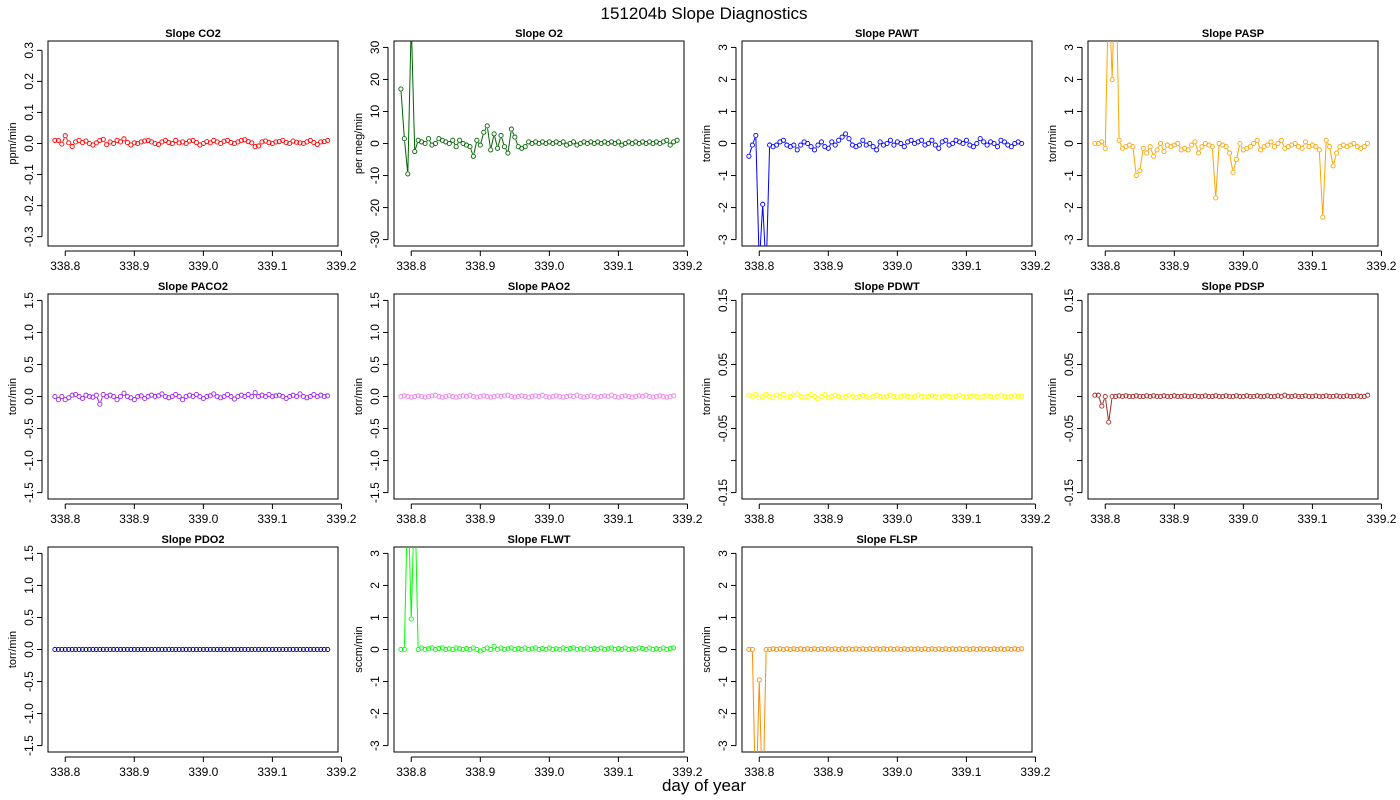 This screenshot has height=800, width=1400. What do you see at coordinates (759, 702) in the screenshot?
I see `series-line` at bounding box center [759, 702].